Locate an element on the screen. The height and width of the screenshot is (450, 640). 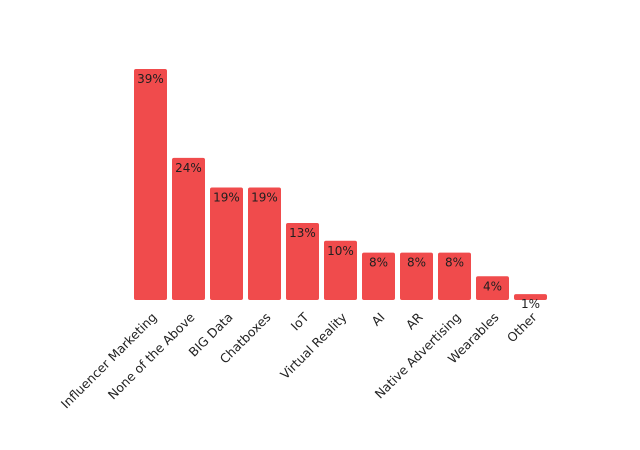
data-label-2: 19% is located at coordinates (226, 197).